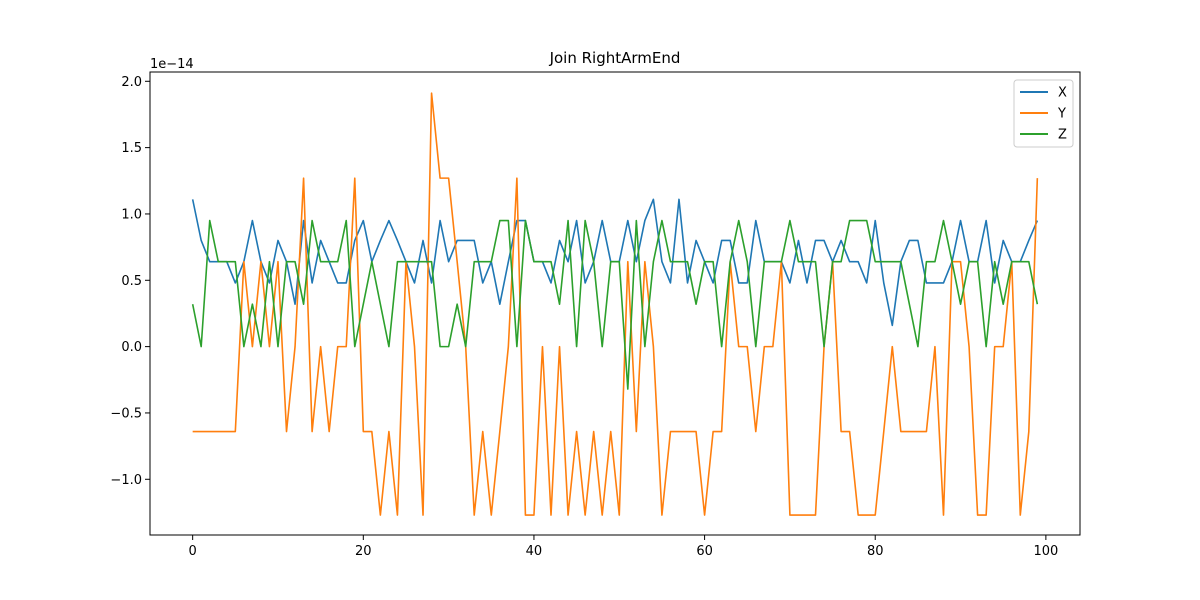 Image resolution: width=1200 pixels, height=600 pixels. What do you see at coordinates (1045, 551) in the screenshot?
I see `x-tick-label: 100` at bounding box center [1045, 551].